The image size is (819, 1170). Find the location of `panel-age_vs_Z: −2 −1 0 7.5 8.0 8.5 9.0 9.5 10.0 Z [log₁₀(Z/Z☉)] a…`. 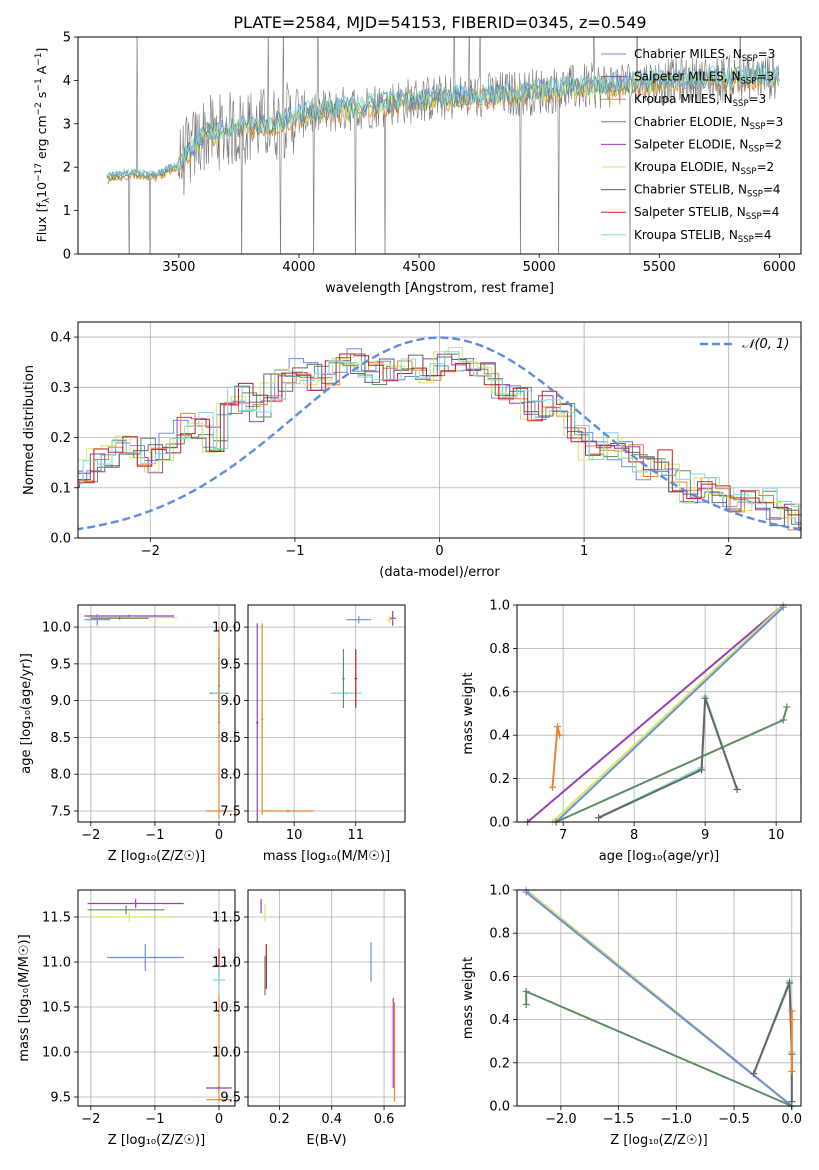

panel-age_vs_Z: −2 −1 0 7.5 8.0 8.5 9.0 9.5 10.0 Z [log₁₀(Z/Z☉)] a… is located at coordinates (127, 734).